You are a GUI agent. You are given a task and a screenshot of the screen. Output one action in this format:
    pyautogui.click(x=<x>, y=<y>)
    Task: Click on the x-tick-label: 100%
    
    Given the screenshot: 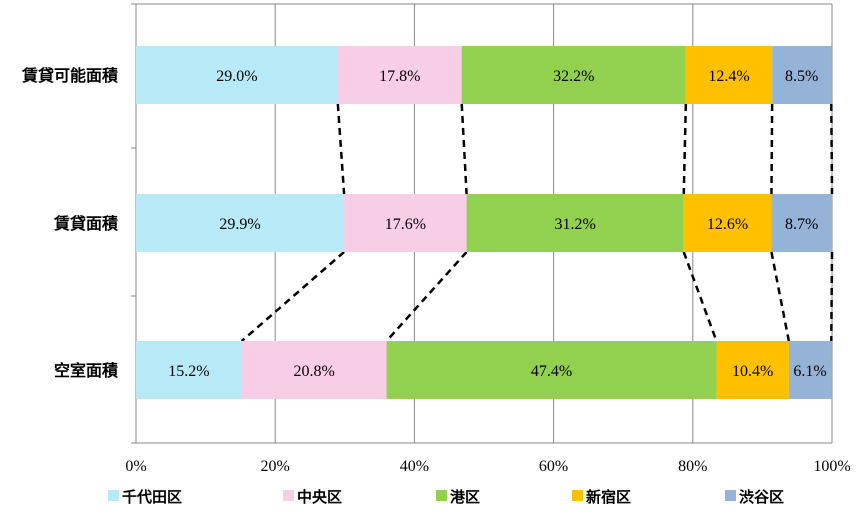 What is the action you would take?
    pyautogui.click(x=831, y=466)
    